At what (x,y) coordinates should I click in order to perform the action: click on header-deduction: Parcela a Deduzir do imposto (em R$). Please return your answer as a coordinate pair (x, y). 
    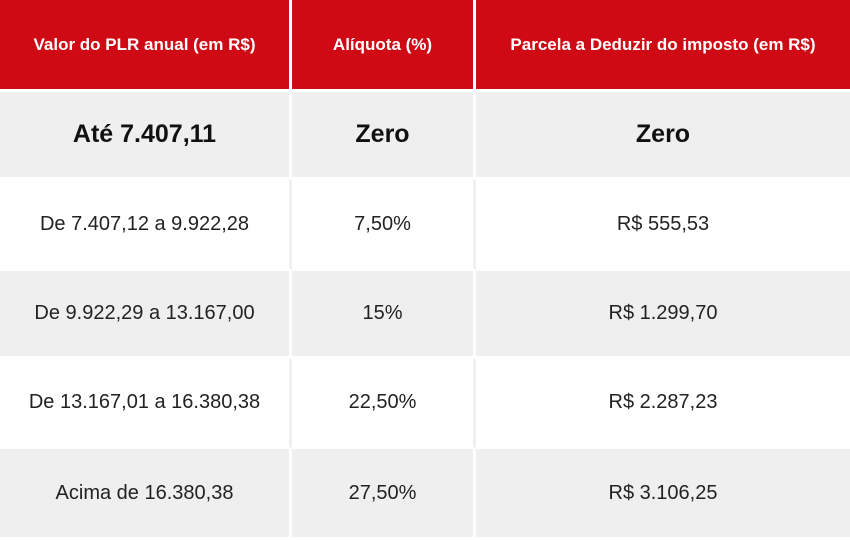
    Looking at the image, I should click on (663, 46).